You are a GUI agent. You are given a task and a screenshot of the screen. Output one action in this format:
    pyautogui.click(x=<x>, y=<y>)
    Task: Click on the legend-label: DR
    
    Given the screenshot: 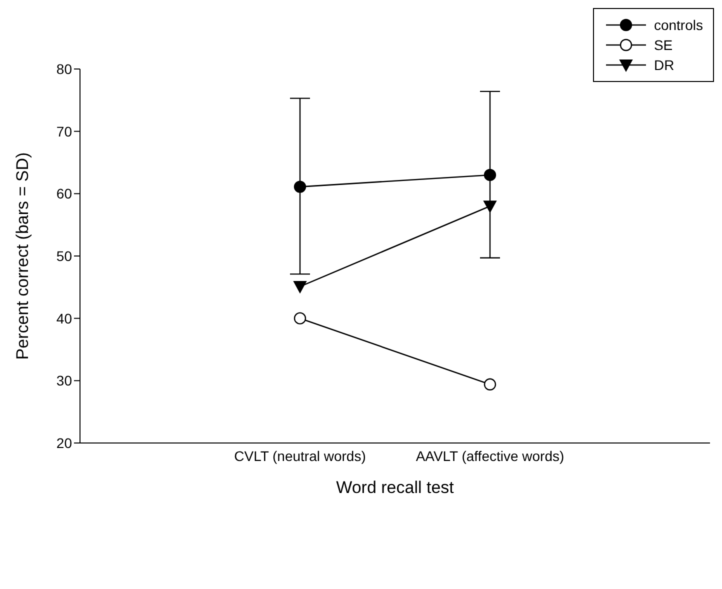 What is the action you would take?
    pyautogui.click(x=664, y=65)
    